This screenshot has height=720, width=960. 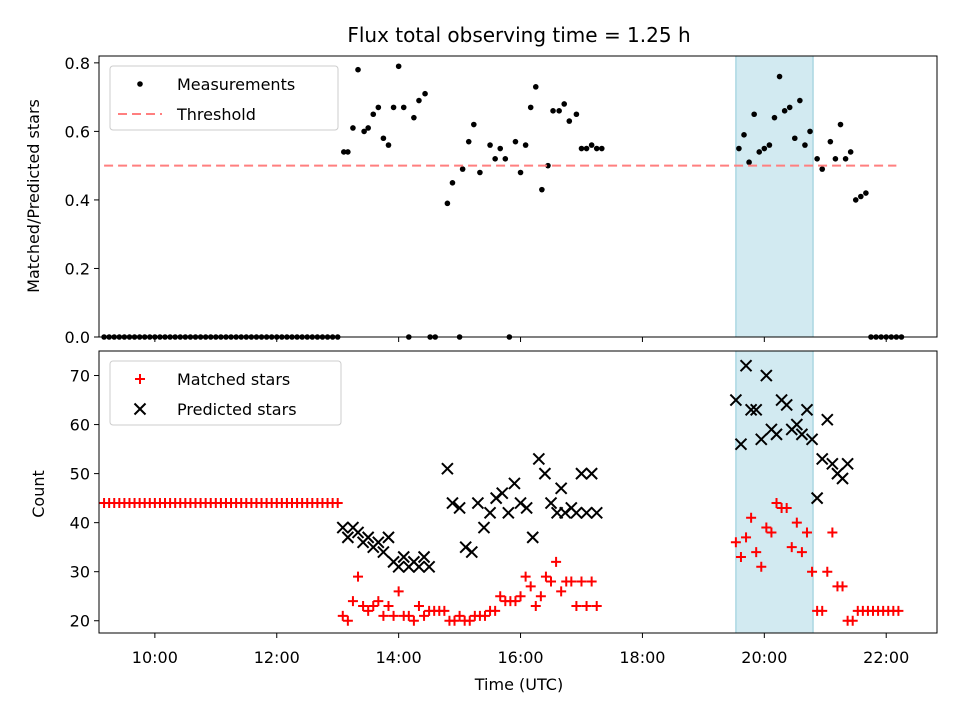 I want to click on xlabel: Time (UTC), so click(x=518, y=684).